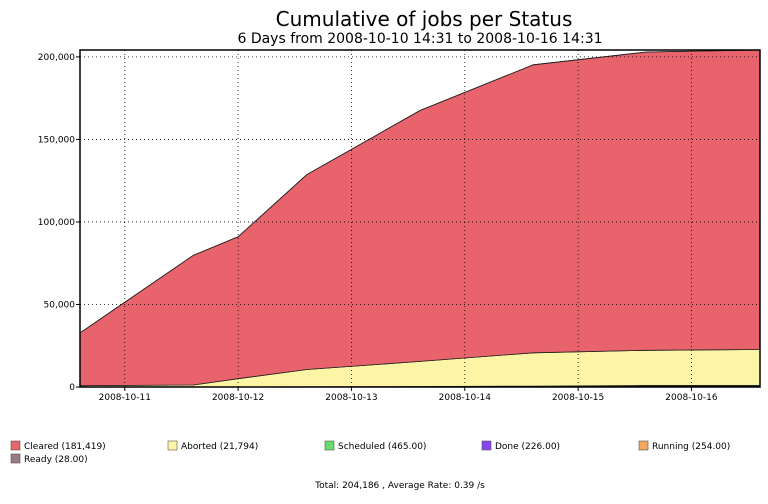 The width and height of the screenshot is (768, 504). What do you see at coordinates (56, 460) in the screenshot?
I see `legend-label: Ready (28.00)` at bounding box center [56, 460].